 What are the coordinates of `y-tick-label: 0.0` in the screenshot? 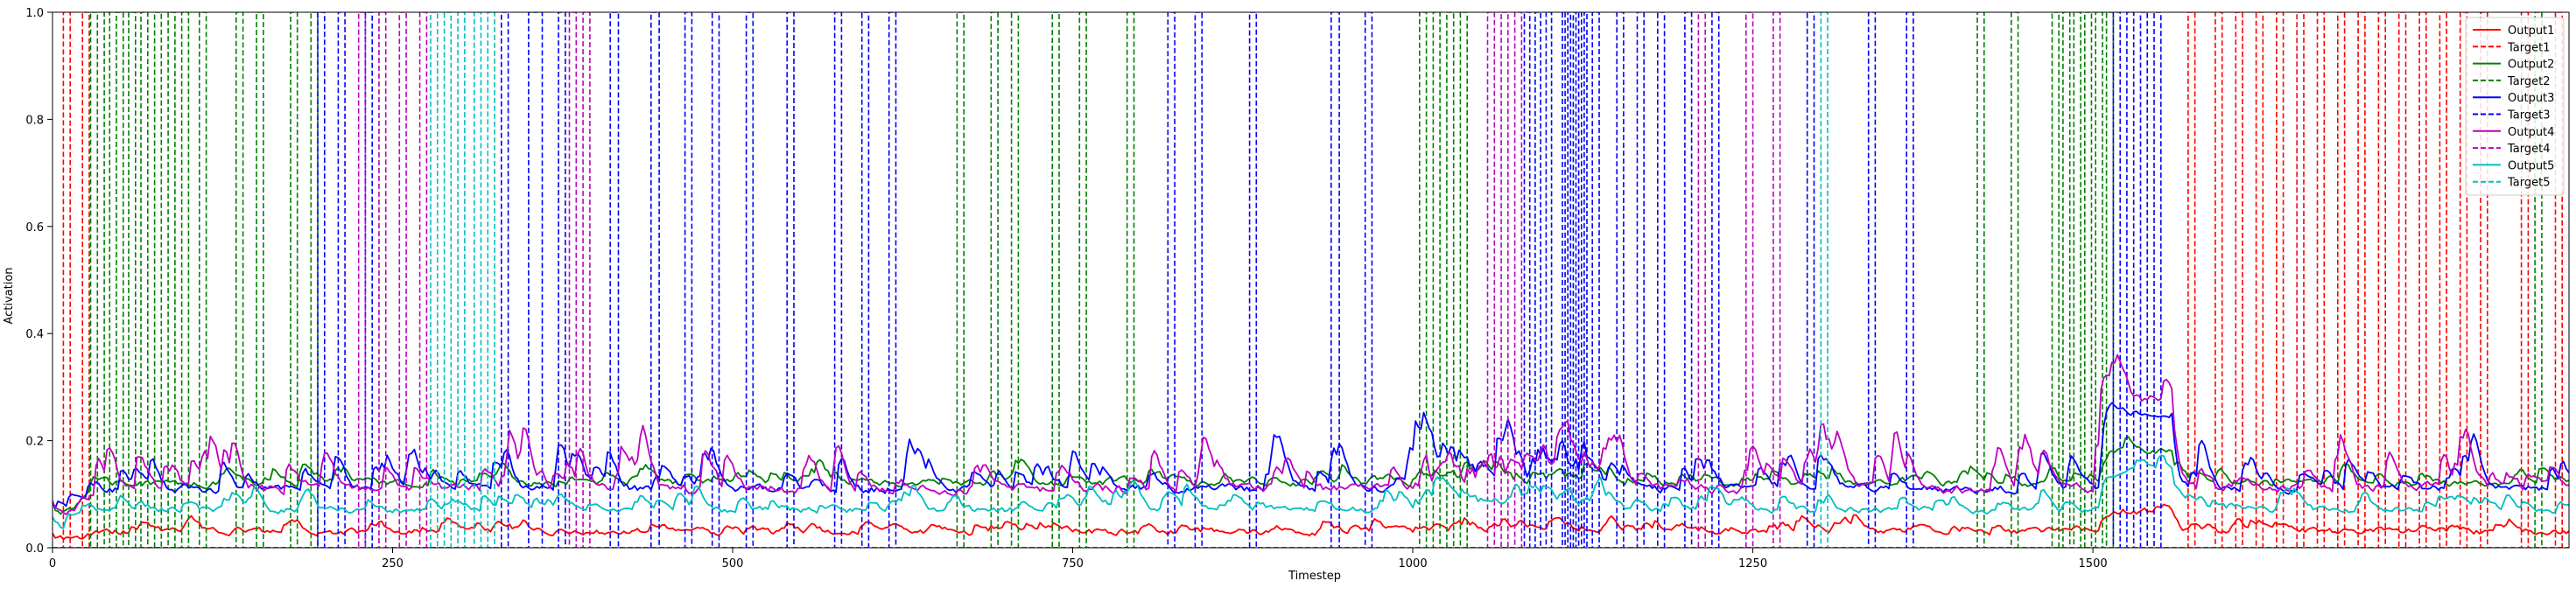 It's located at (35, 549).